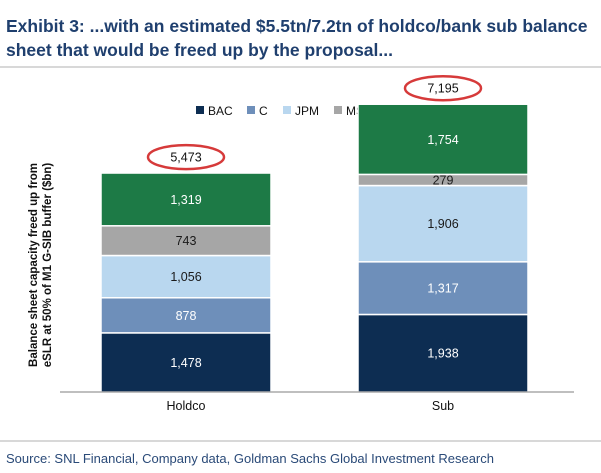  I want to click on total-highlight-sub, so click(443, 88).